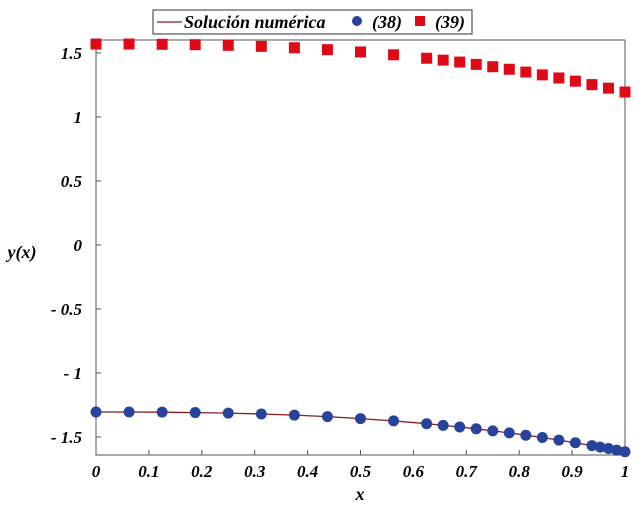  What do you see at coordinates (414, 471) in the screenshot?
I see `x-tick-label: 0.6` at bounding box center [414, 471].